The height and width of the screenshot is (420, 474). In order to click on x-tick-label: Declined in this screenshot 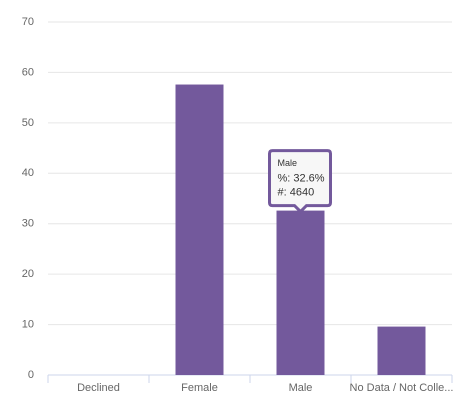, I will do `click(98, 388)`.